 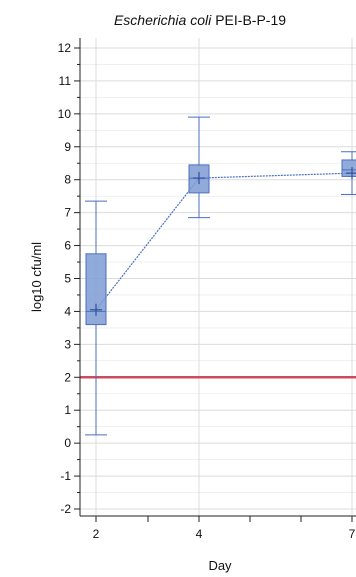 I want to click on y-tick-label: 0, so click(x=67, y=443).